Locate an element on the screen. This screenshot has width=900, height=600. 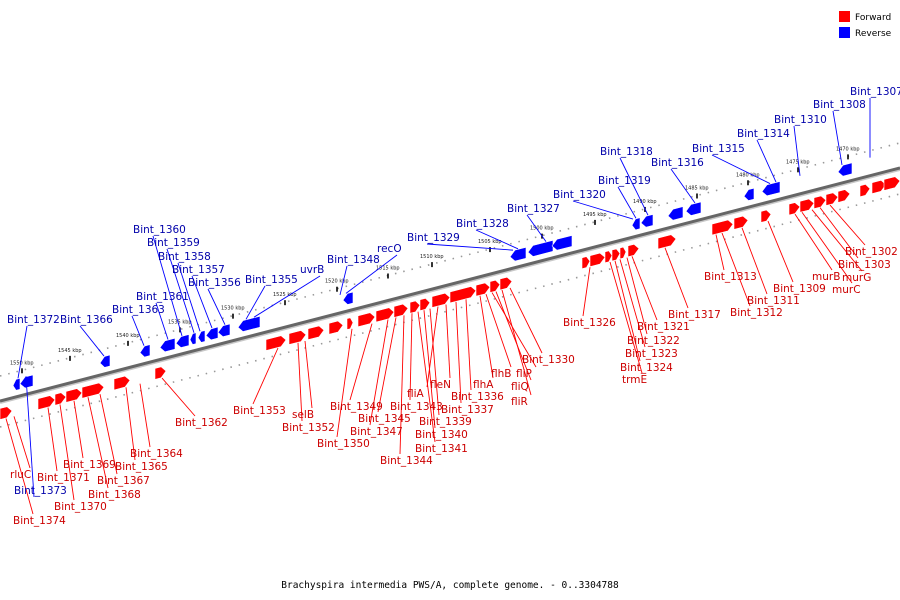
leader-line-flen is located at coordinates (448, 341).